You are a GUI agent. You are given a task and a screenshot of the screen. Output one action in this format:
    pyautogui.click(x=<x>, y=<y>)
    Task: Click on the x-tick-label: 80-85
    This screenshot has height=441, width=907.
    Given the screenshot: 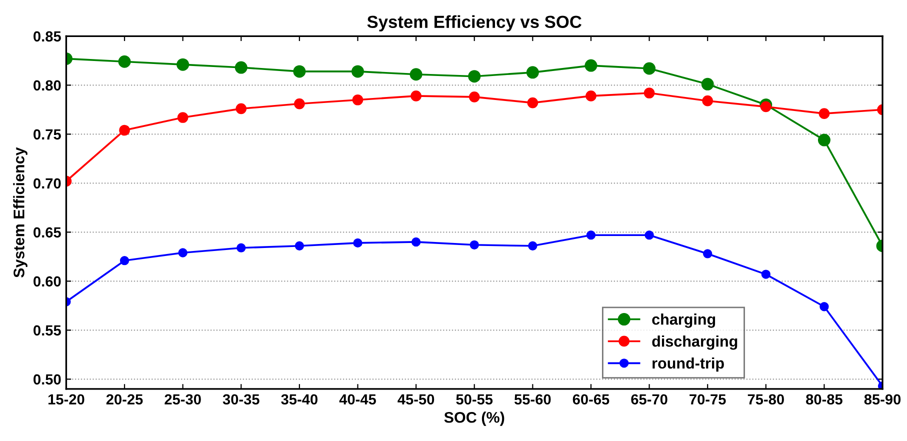 What is the action you would take?
    pyautogui.click(x=824, y=399)
    